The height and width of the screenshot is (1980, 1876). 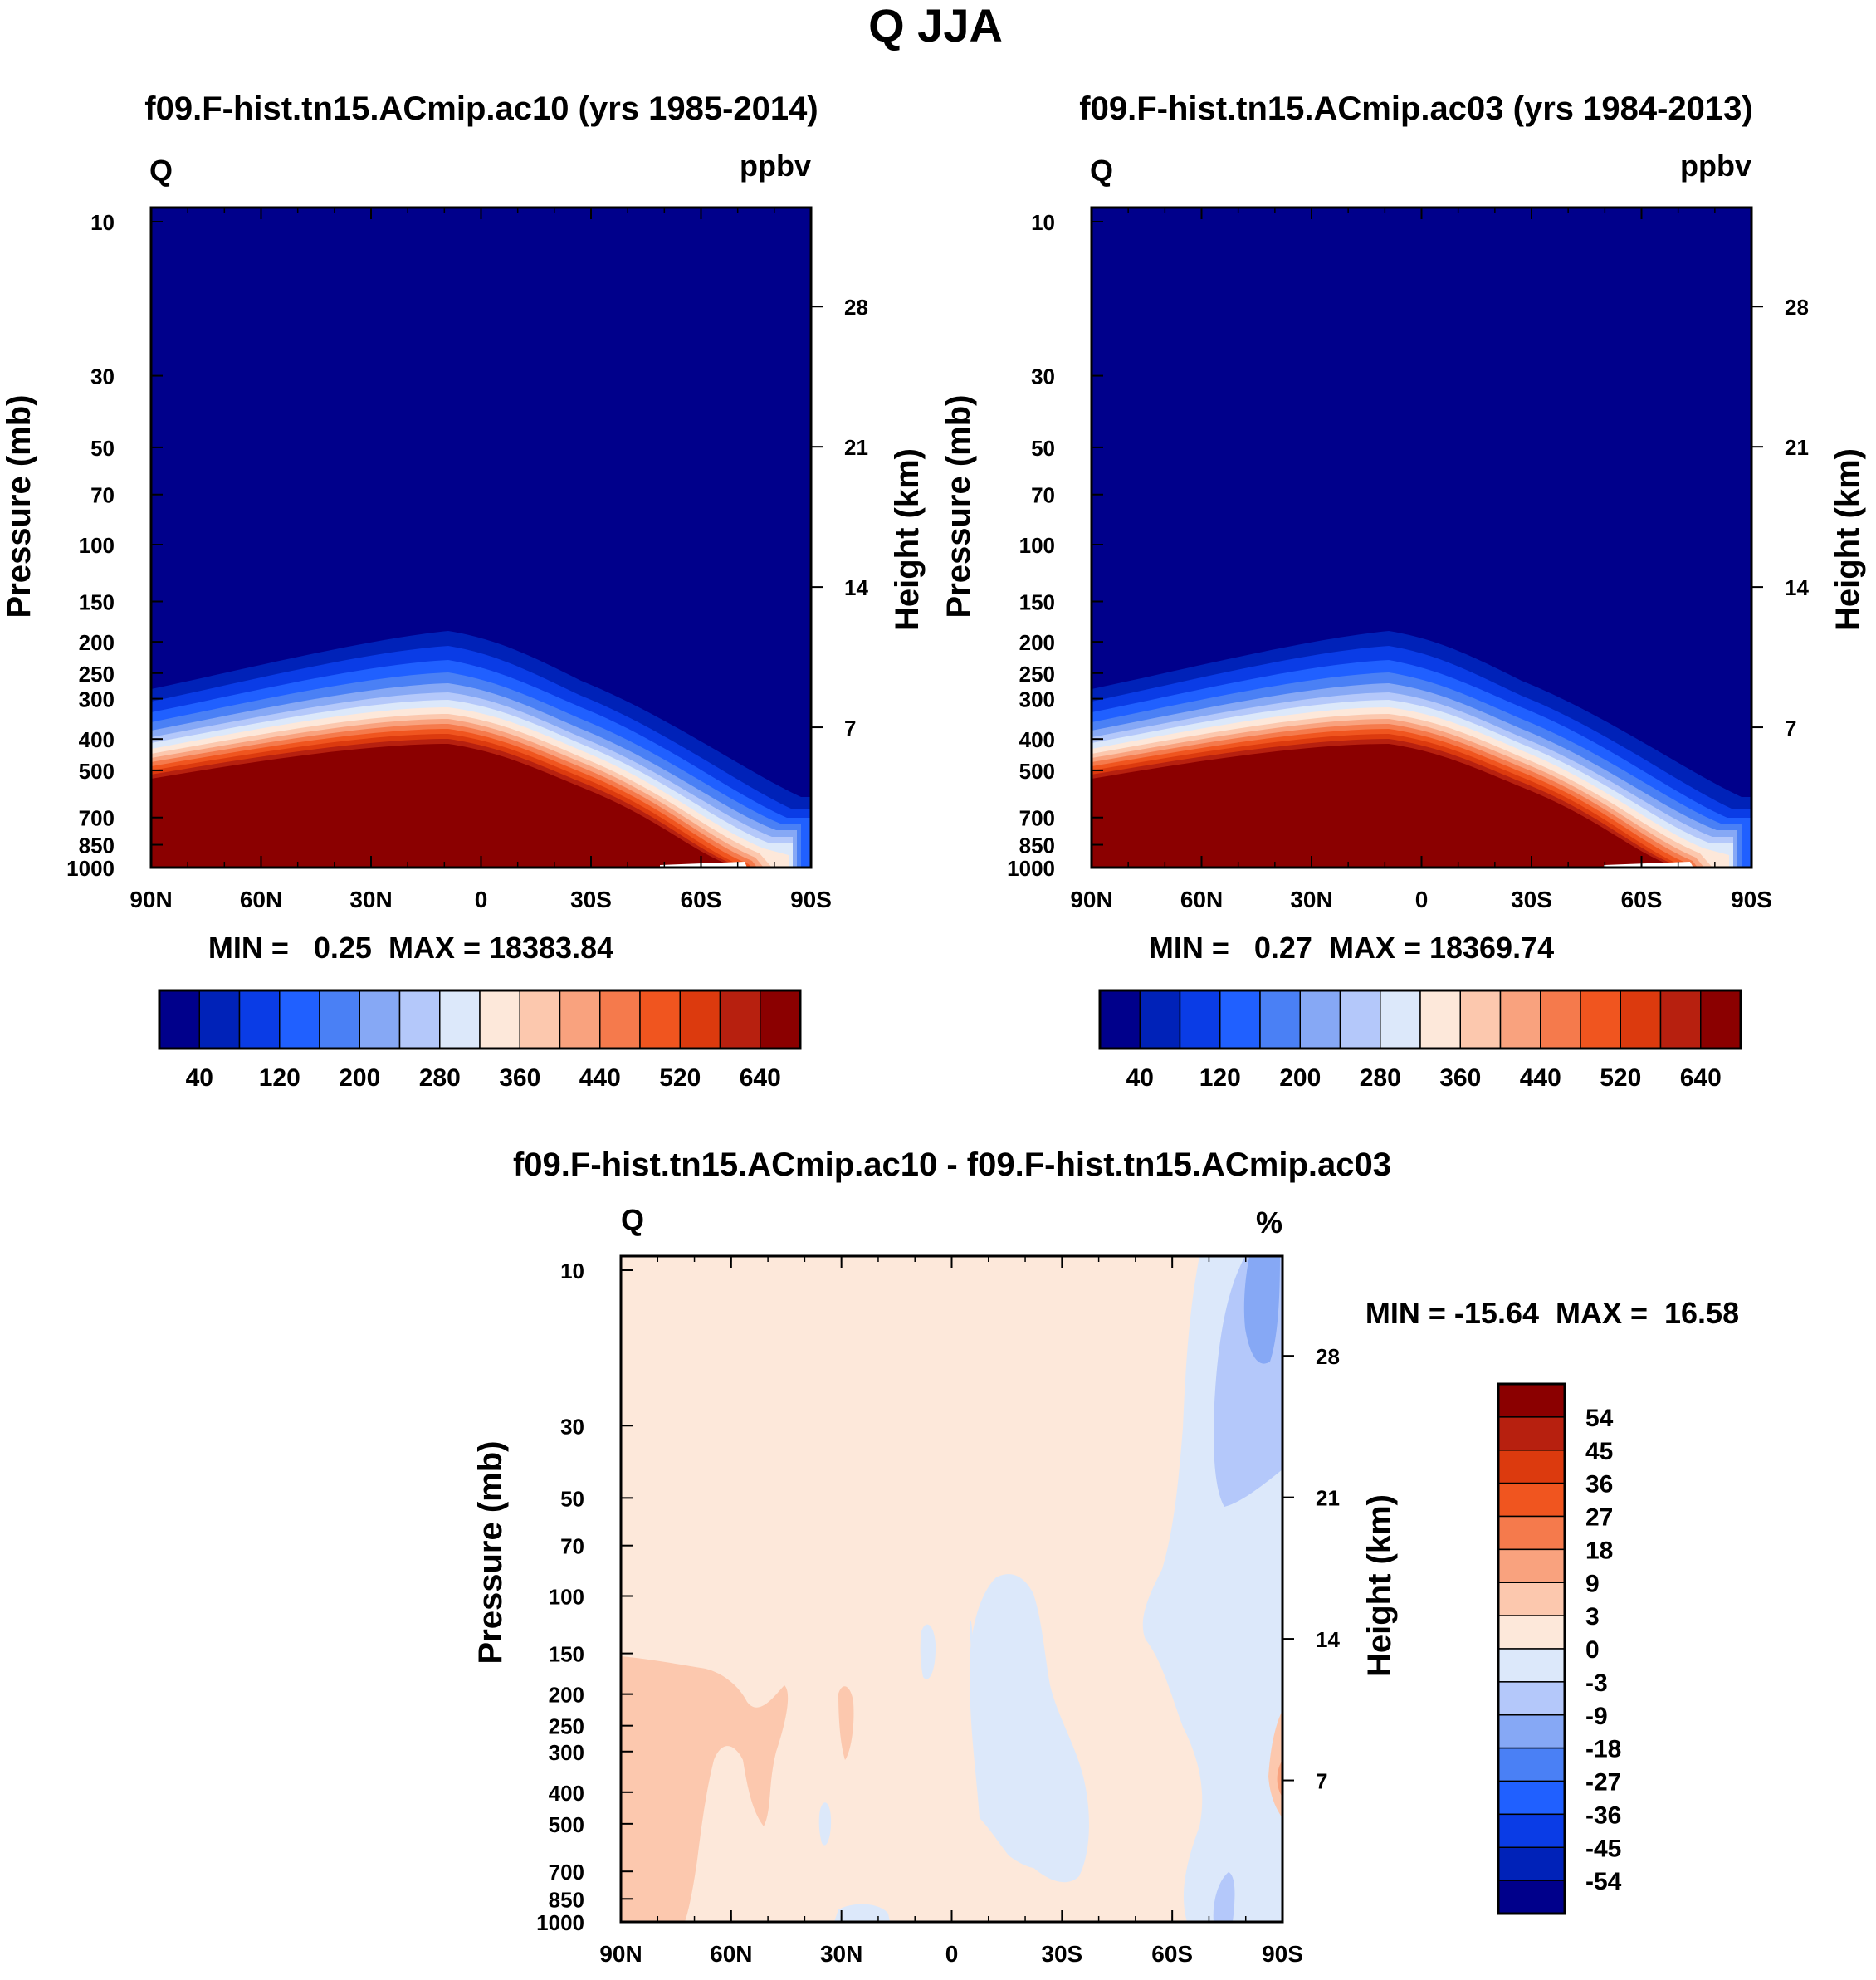 What do you see at coordinates (560, 1923) in the screenshot?
I see `y-tick-label: 1000` at bounding box center [560, 1923].